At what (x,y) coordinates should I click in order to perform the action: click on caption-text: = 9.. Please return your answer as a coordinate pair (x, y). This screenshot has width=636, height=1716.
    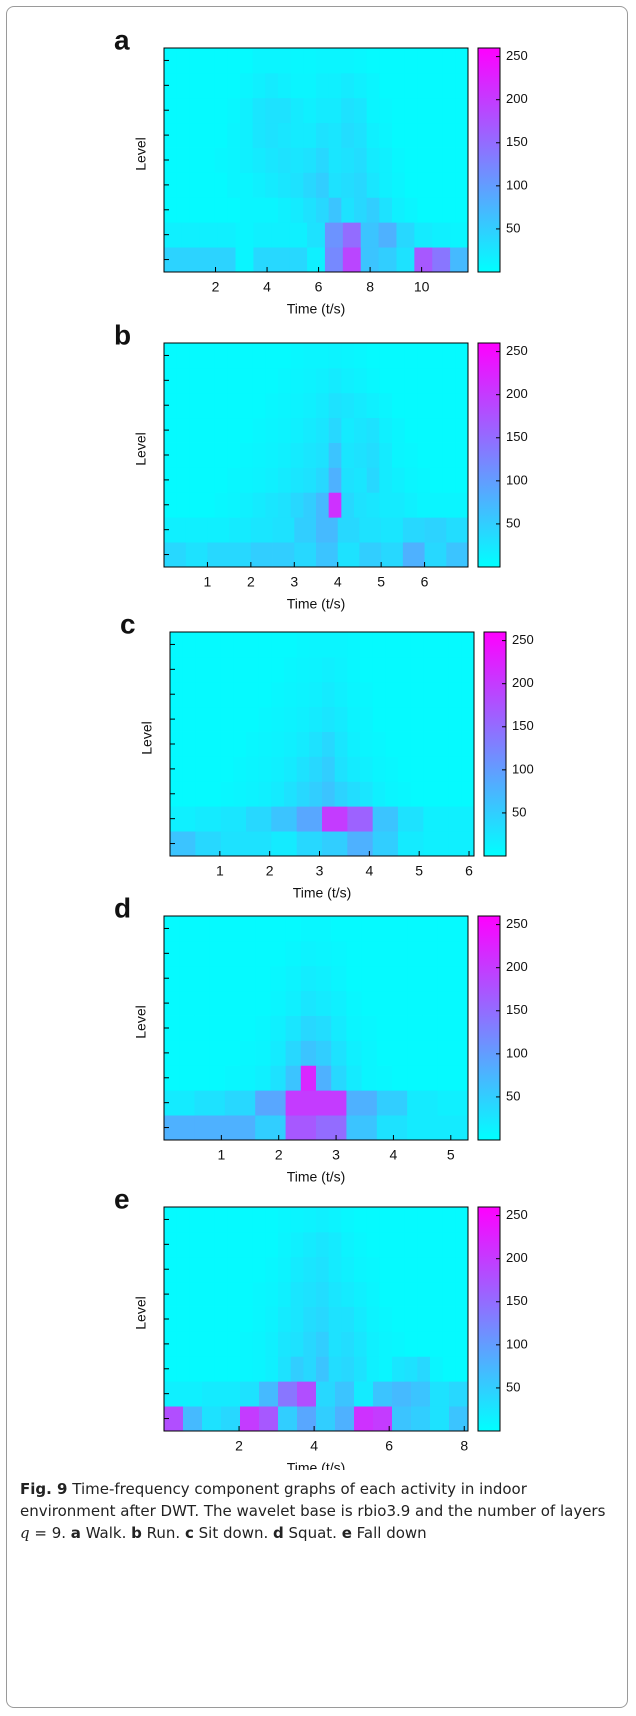
    Looking at the image, I should click on (50, 1533).